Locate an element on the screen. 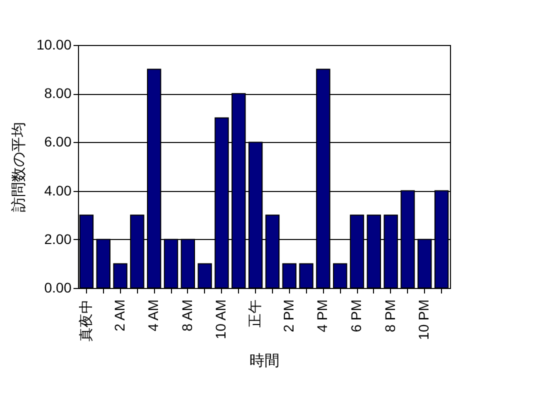  x-tick-label: 6 PM is located at coordinates (356, 316).